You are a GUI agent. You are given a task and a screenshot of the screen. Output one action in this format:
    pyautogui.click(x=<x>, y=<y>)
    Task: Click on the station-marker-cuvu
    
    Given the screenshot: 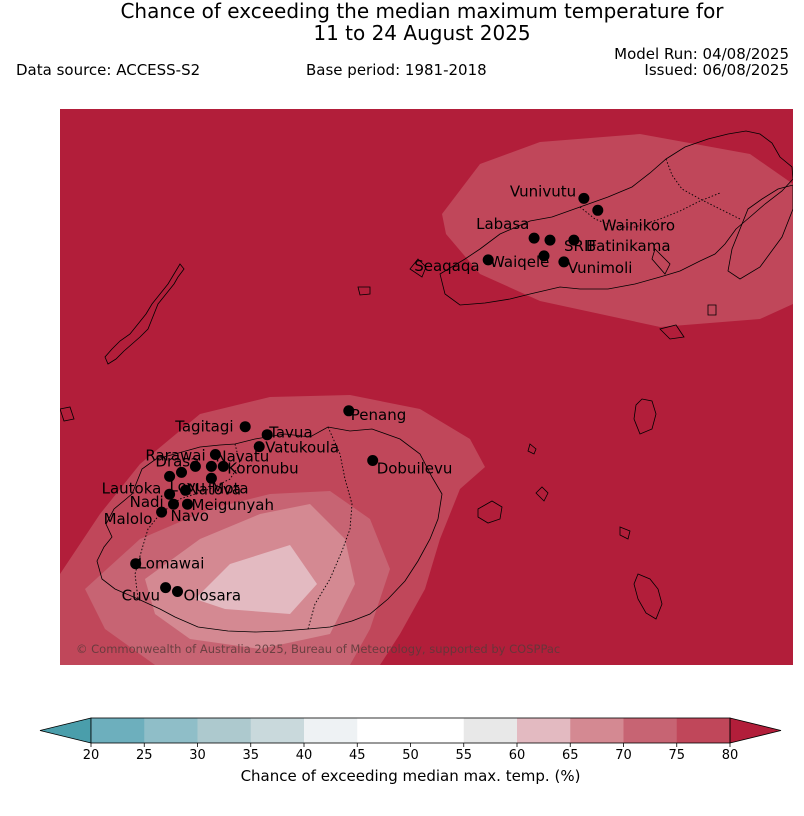 What is the action you would take?
    pyautogui.click(x=166, y=588)
    